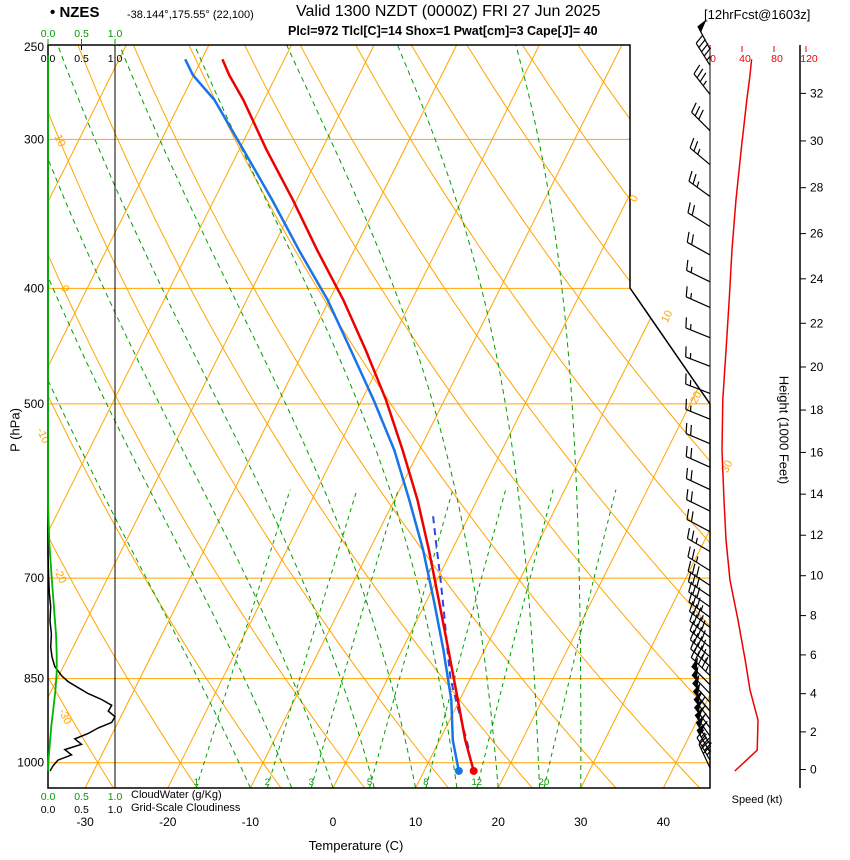 This screenshot has height=860, width=850. What do you see at coordinates (817, 452) in the screenshot?
I see `svg-text: 16` at bounding box center [817, 452].